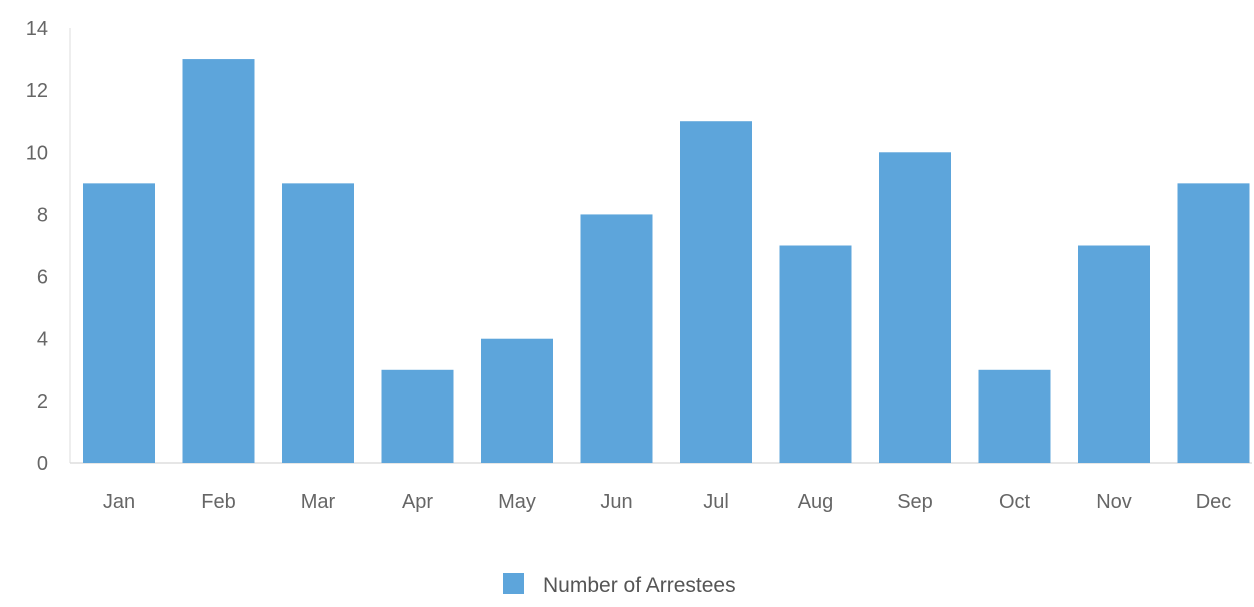 The image size is (1254, 607). What do you see at coordinates (716, 292) in the screenshot?
I see `bar-jul` at bounding box center [716, 292].